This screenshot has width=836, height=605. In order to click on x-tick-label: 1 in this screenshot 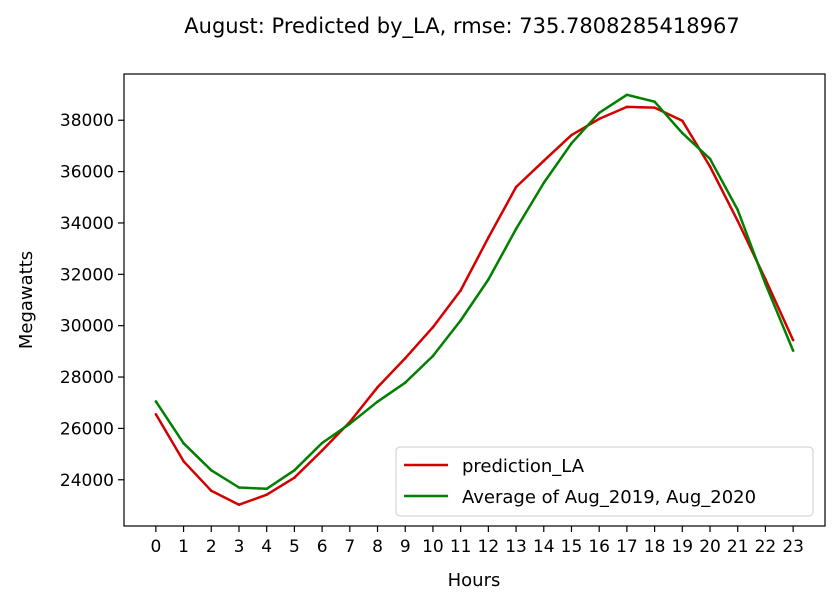, I will do `click(183, 547)`.